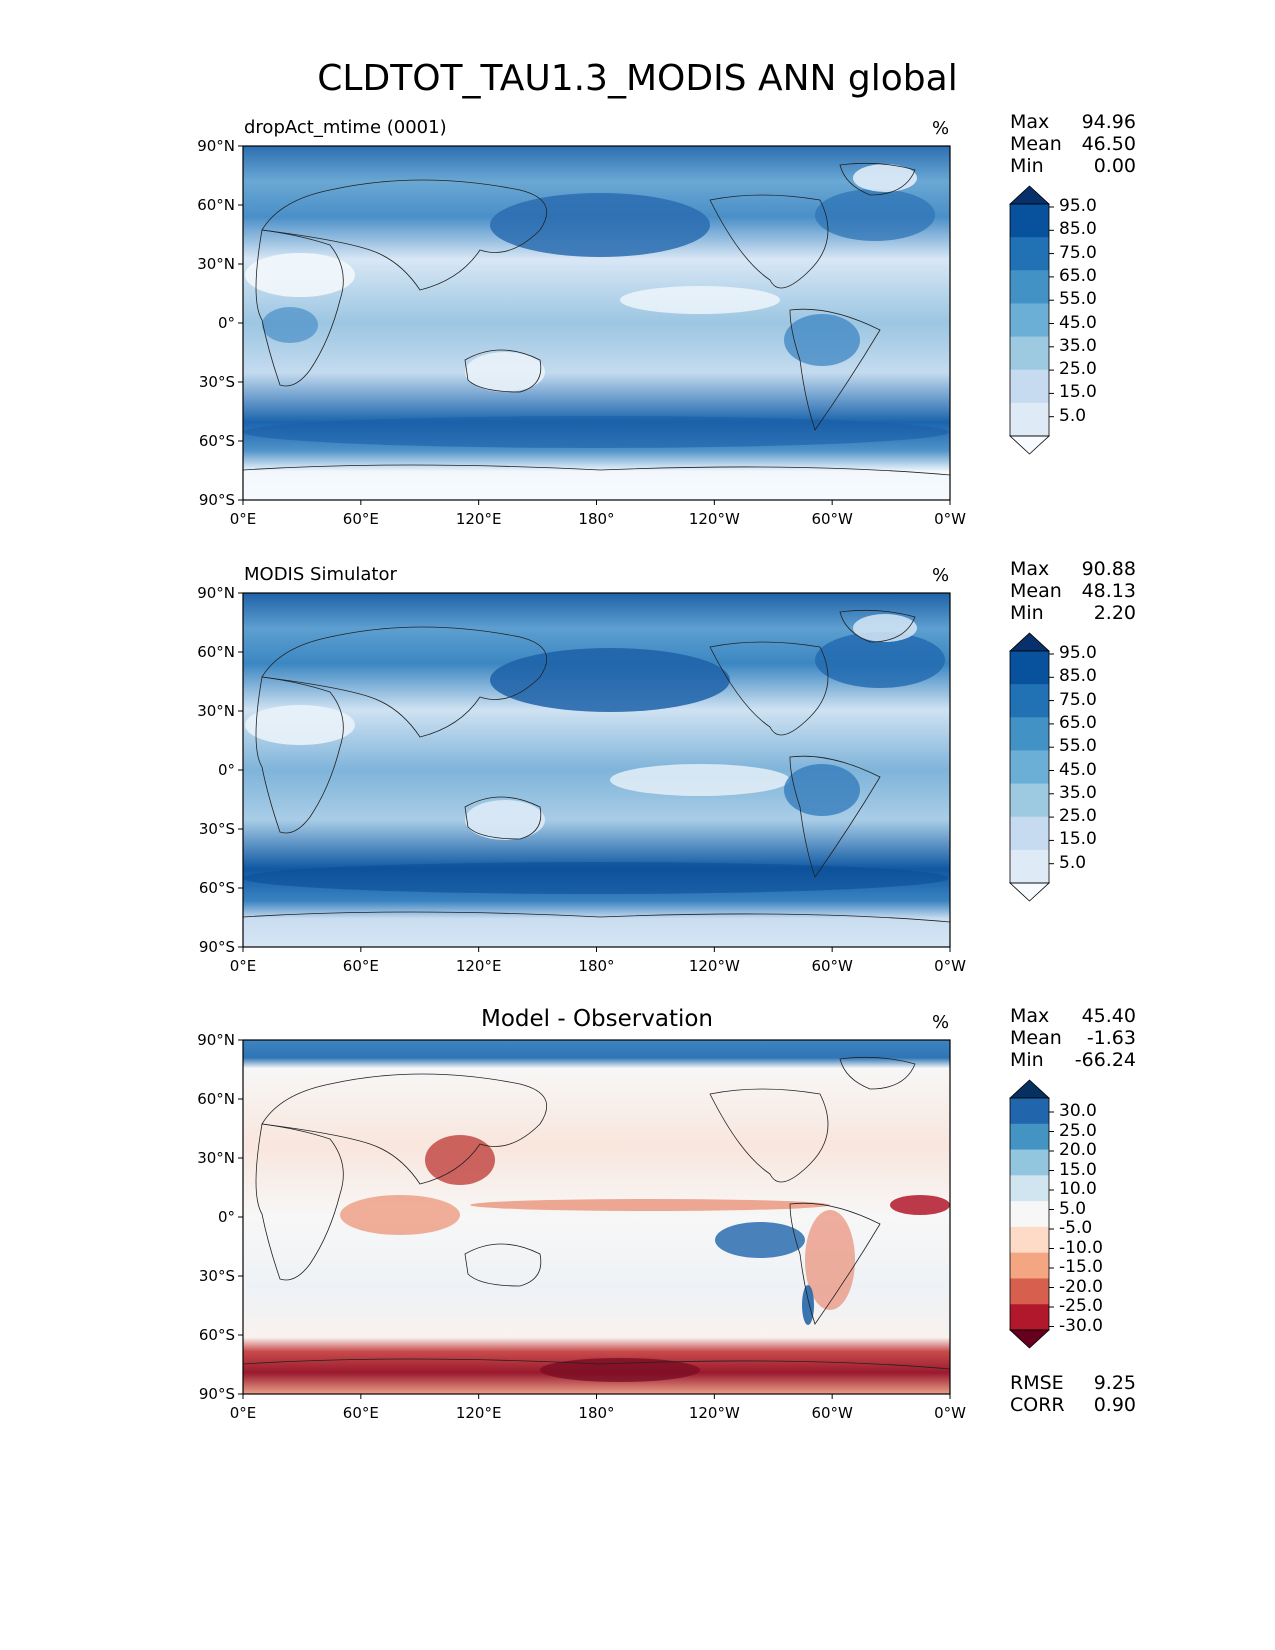 This screenshot has width=1275, height=1650. I want to click on stat-label-min: Min, so click(1027, 166).